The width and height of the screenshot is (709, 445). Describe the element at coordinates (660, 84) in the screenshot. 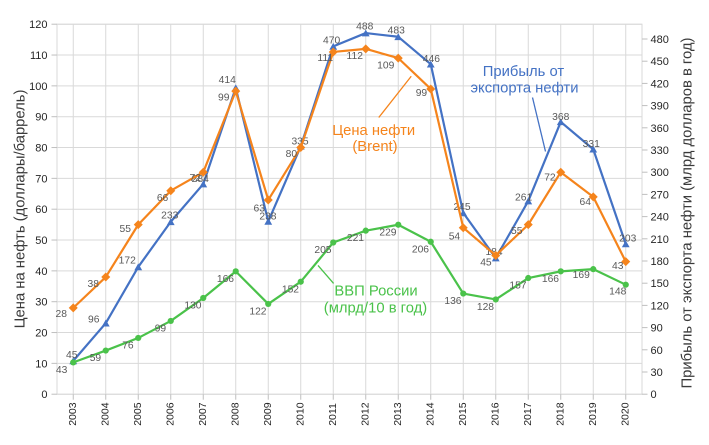

I see `svg-text: 420` at that location.